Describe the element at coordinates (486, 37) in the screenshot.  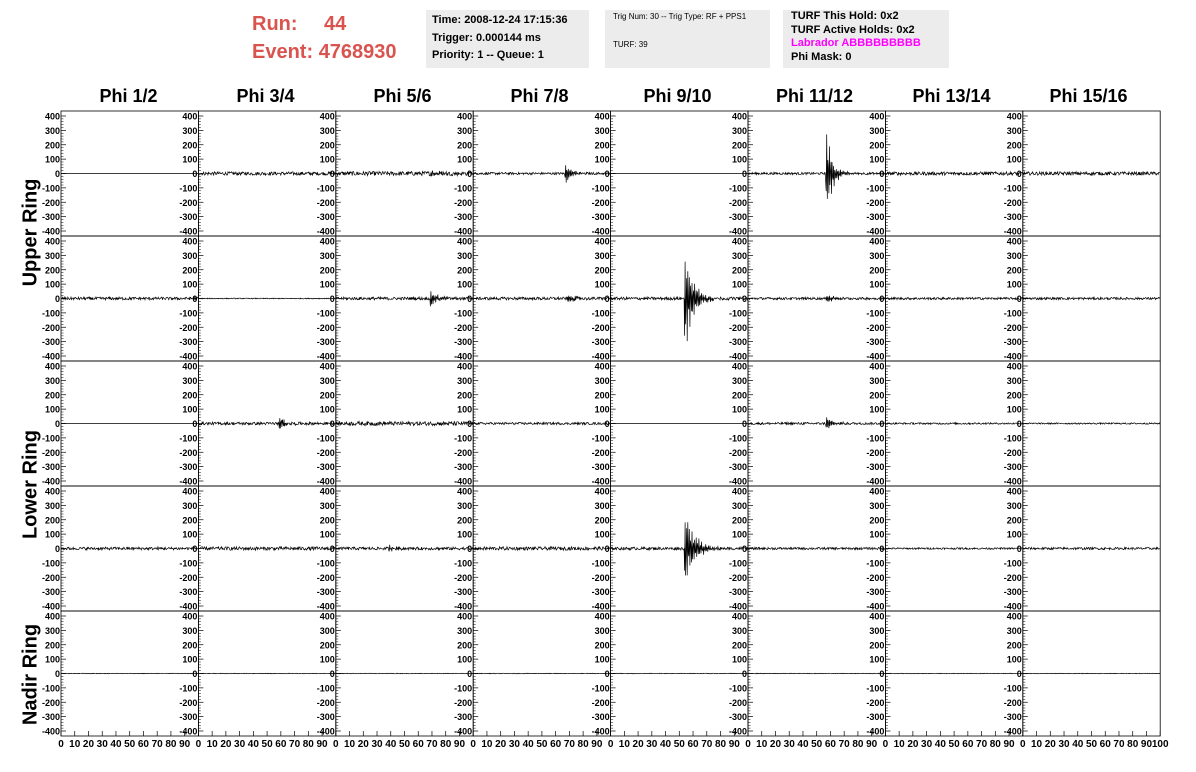
I see `trigger-text: Trigger: 0.000144 ms` at that location.